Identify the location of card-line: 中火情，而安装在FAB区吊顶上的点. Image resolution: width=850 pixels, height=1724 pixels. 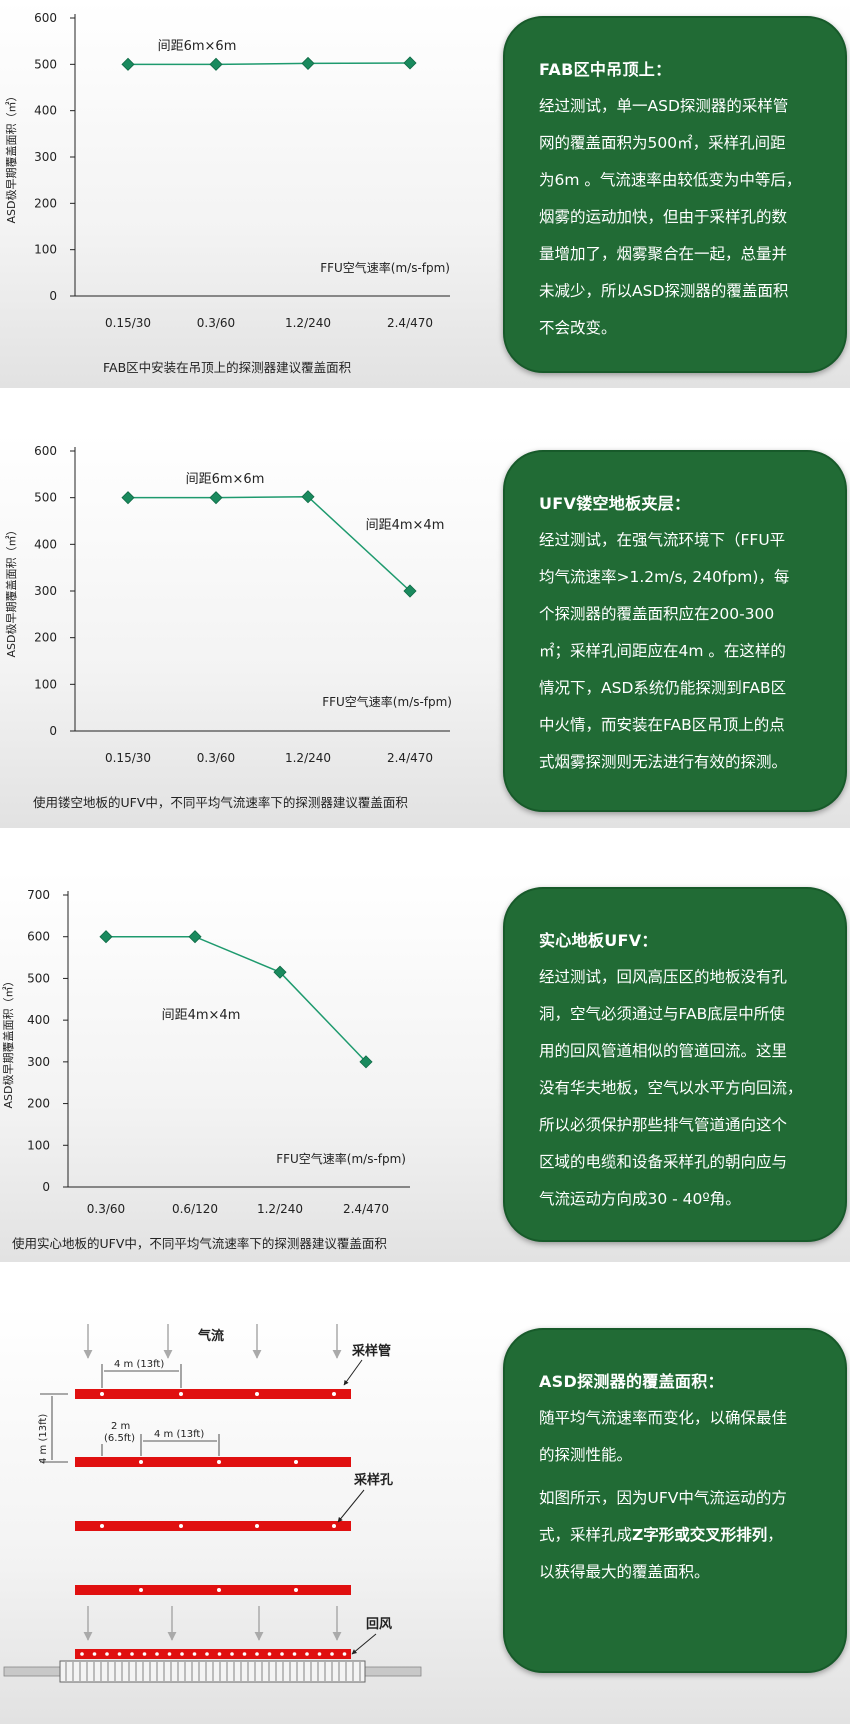
(662, 725).